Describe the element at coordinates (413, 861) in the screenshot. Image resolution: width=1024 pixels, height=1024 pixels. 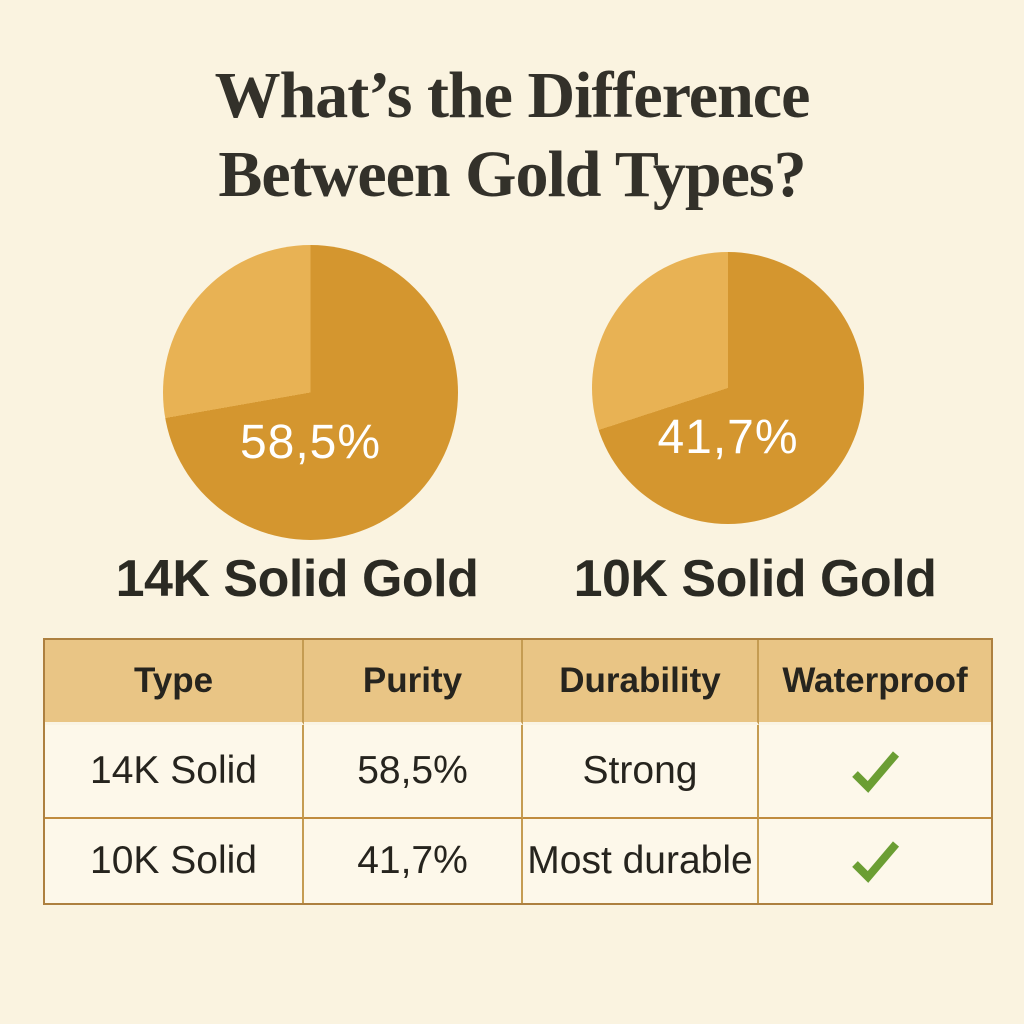
I see `cell-purity-10k: 41,7%` at that location.